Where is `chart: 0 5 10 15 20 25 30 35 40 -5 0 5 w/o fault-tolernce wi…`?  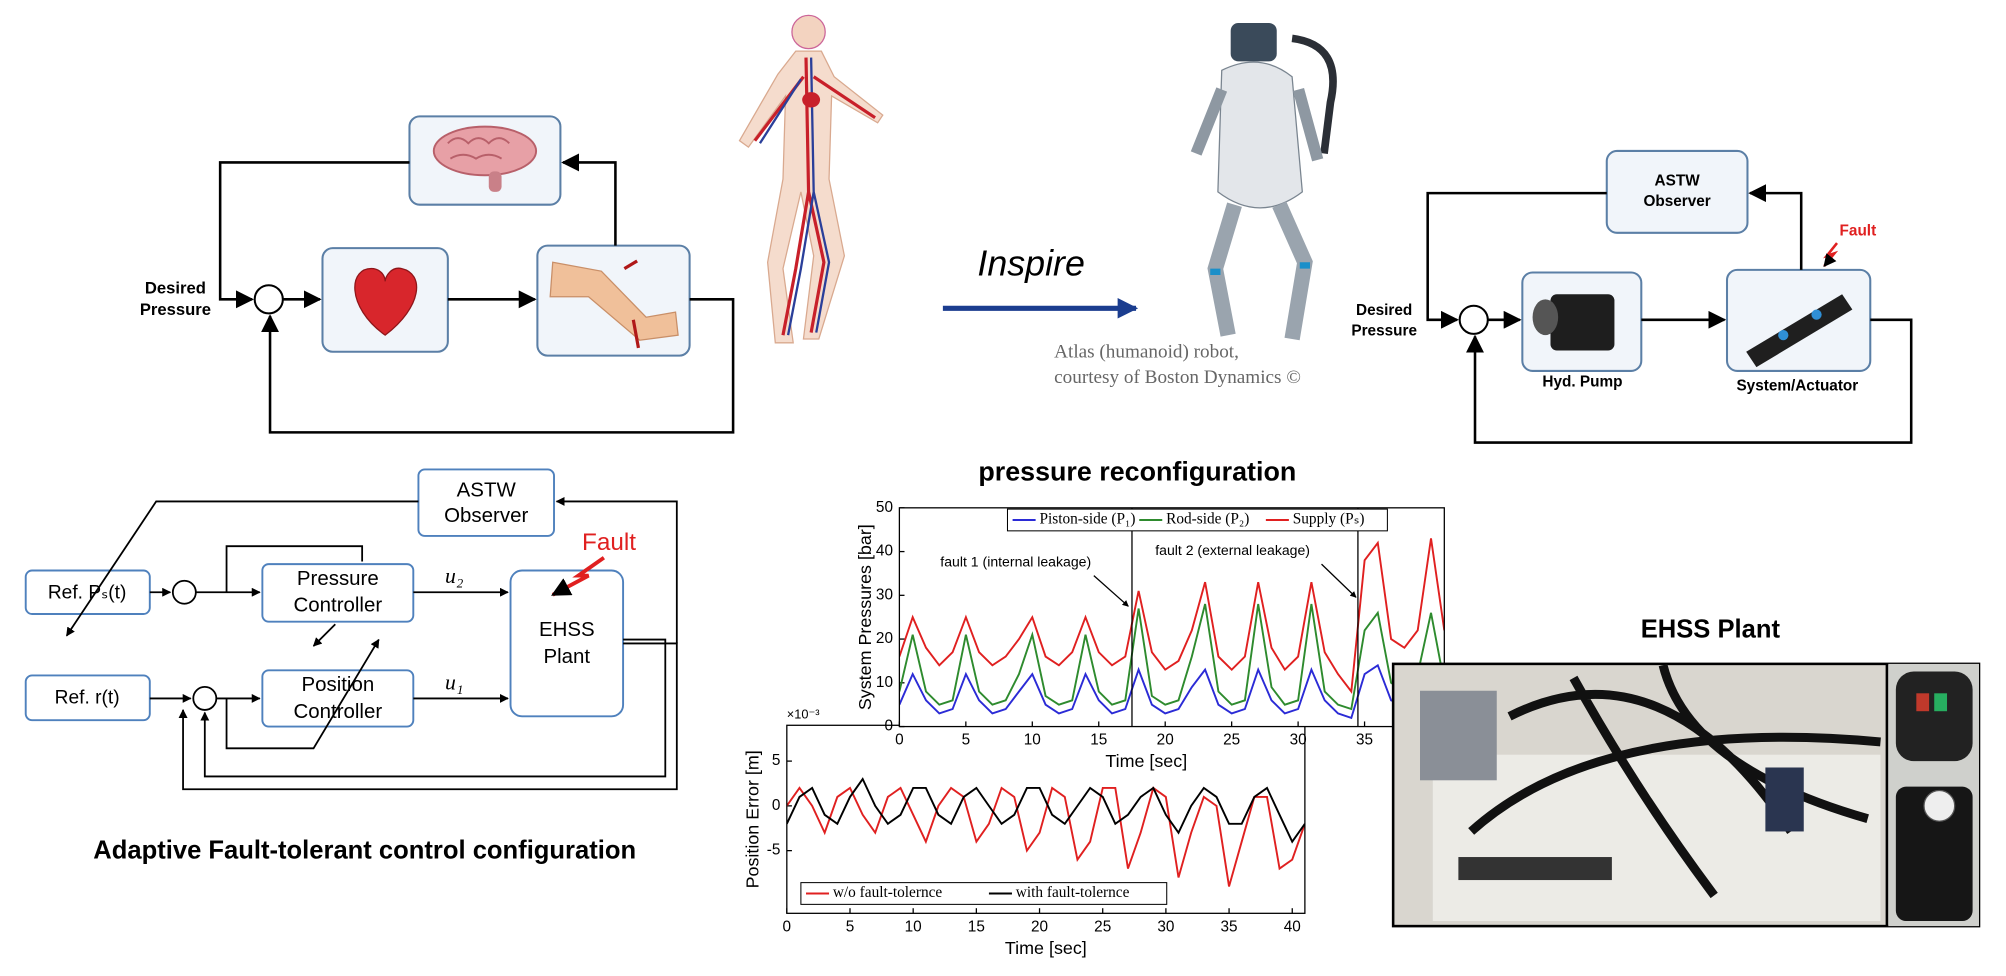
chart: 0 5 10 15 20 25 30 35 40 -5 0 5 w/o fault-tolernce wi… is located at coordinates (1024, 832).